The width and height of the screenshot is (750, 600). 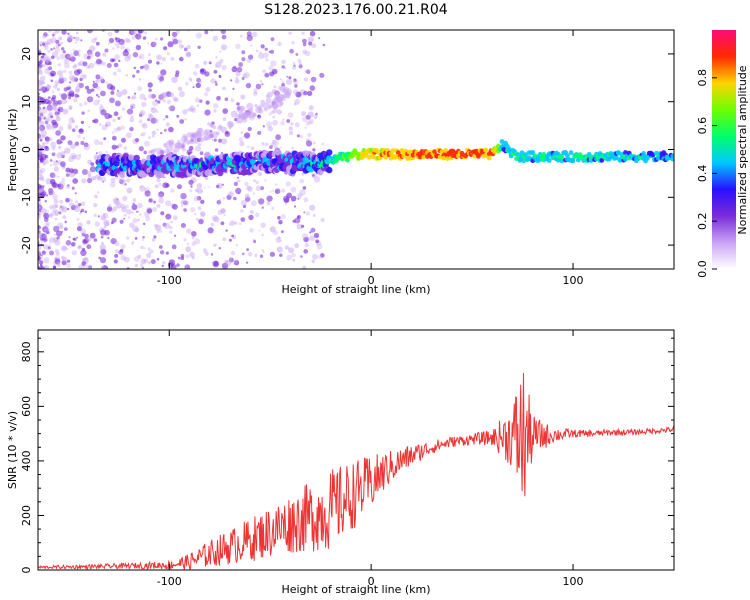 What do you see at coordinates (742, 149) in the screenshot?
I see `colorbar-label: Normalized spectral amplitude` at bounding box center [742, 149].